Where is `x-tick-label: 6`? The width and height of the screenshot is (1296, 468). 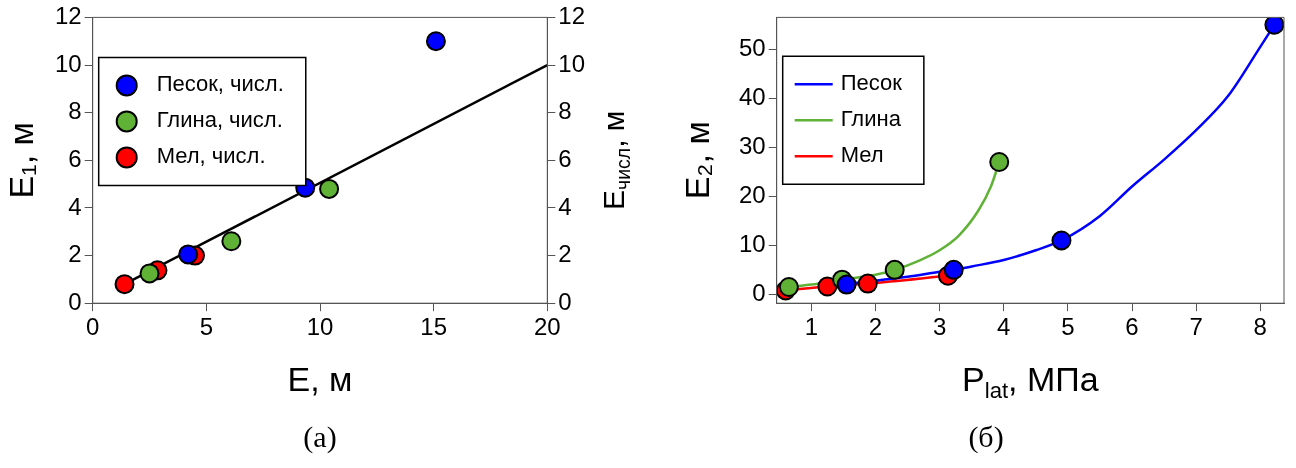 x-tick-label: 6 is located at coordinates (1132, 327).